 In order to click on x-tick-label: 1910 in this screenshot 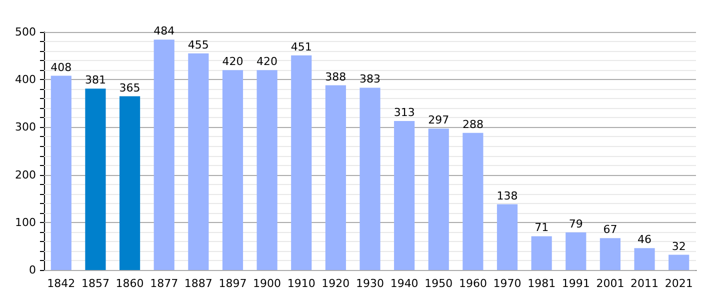, I will do `click(301, 283)`.